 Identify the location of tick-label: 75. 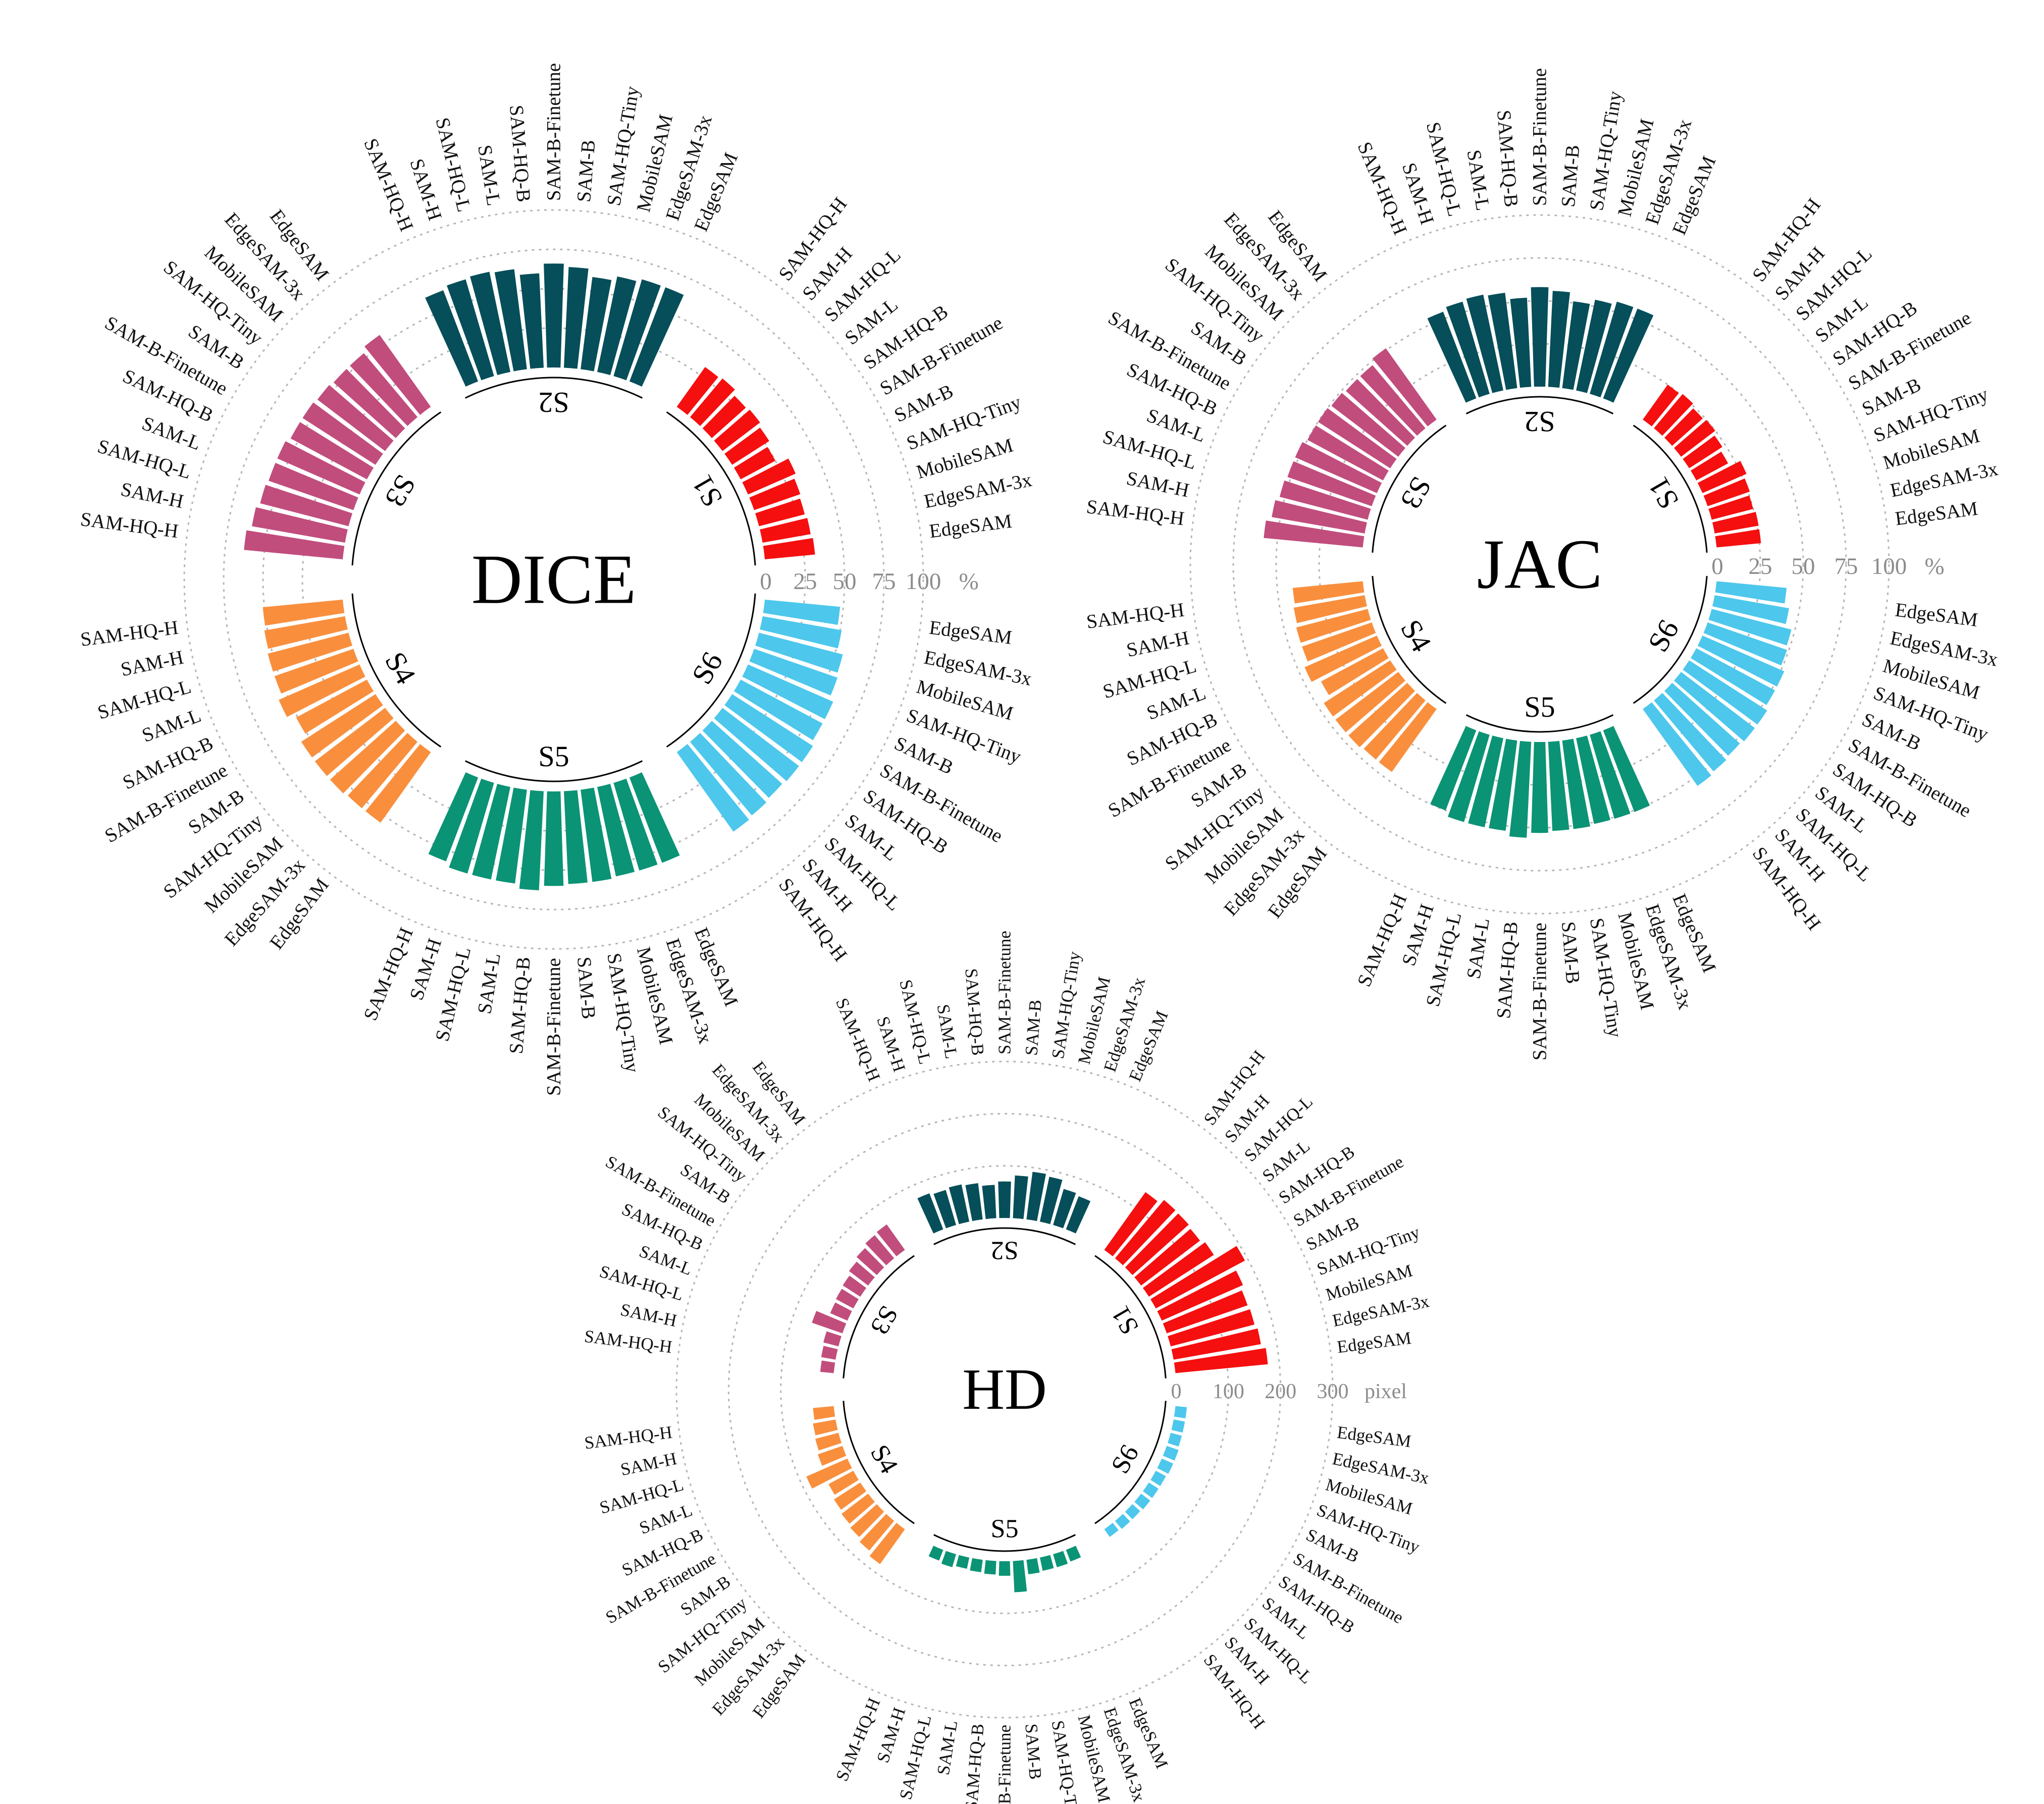
(884, 581).